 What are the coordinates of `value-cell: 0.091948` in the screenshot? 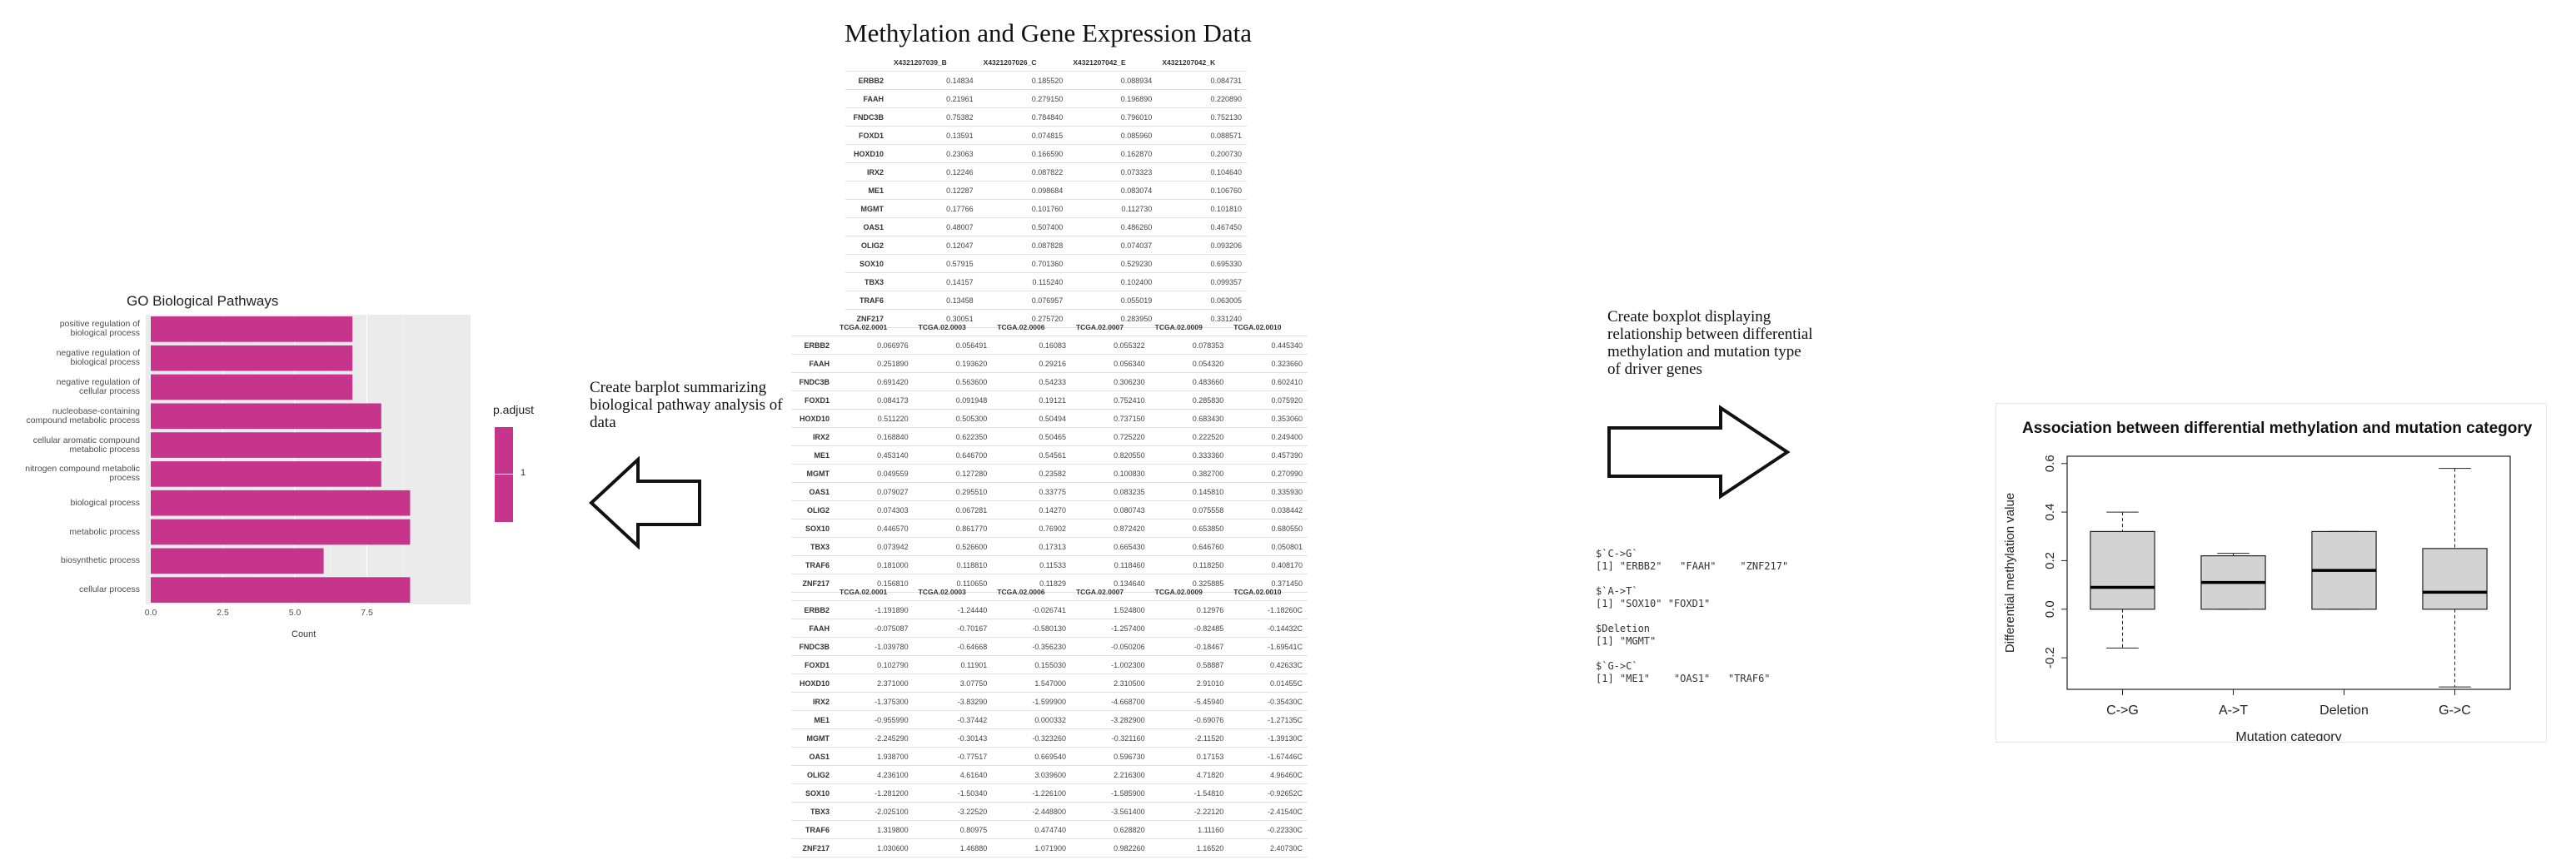 It's located at (953, 400).